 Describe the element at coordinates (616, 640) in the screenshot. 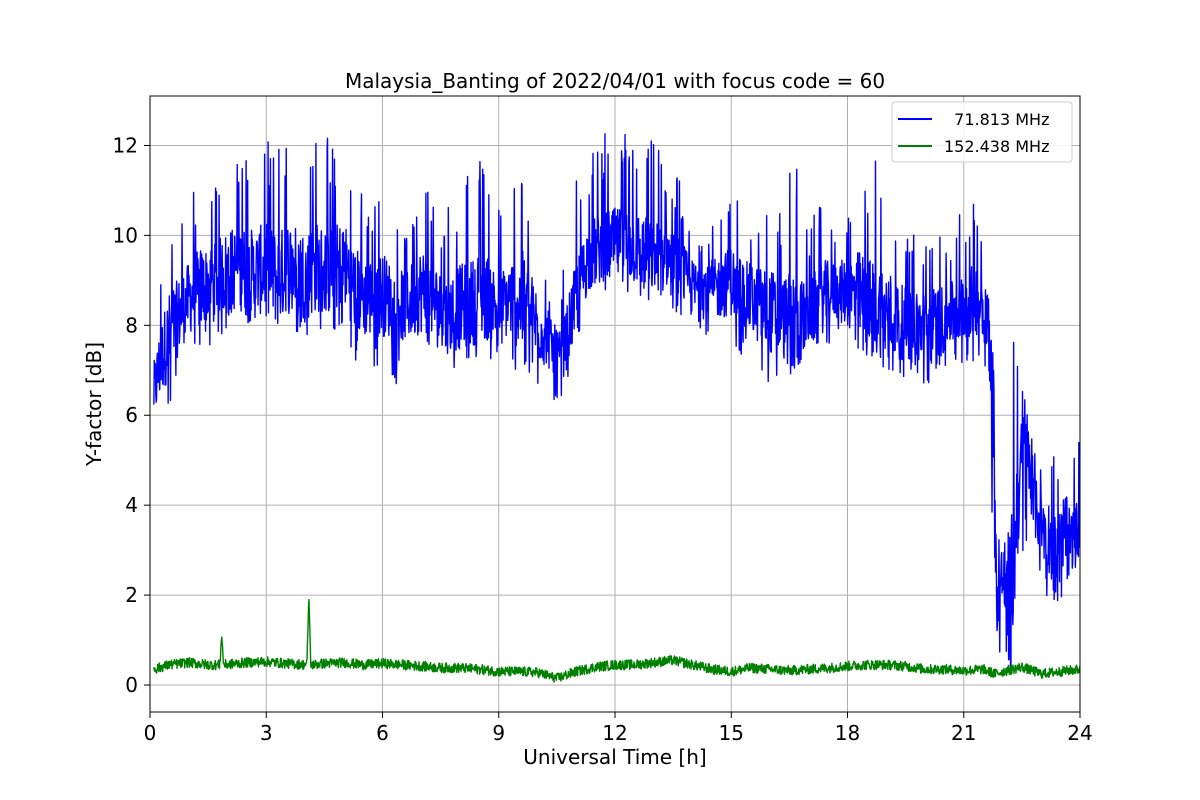

I see `series-line-152mhz` at that location.